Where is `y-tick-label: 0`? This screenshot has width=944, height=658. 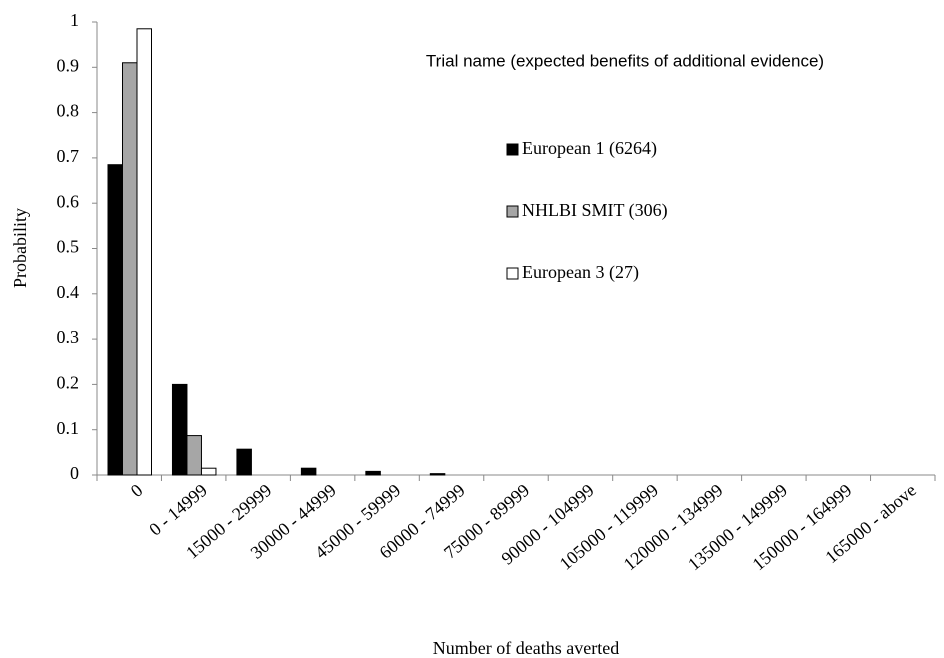
y-tick-label: 0 is located at coordinates (74, 473).